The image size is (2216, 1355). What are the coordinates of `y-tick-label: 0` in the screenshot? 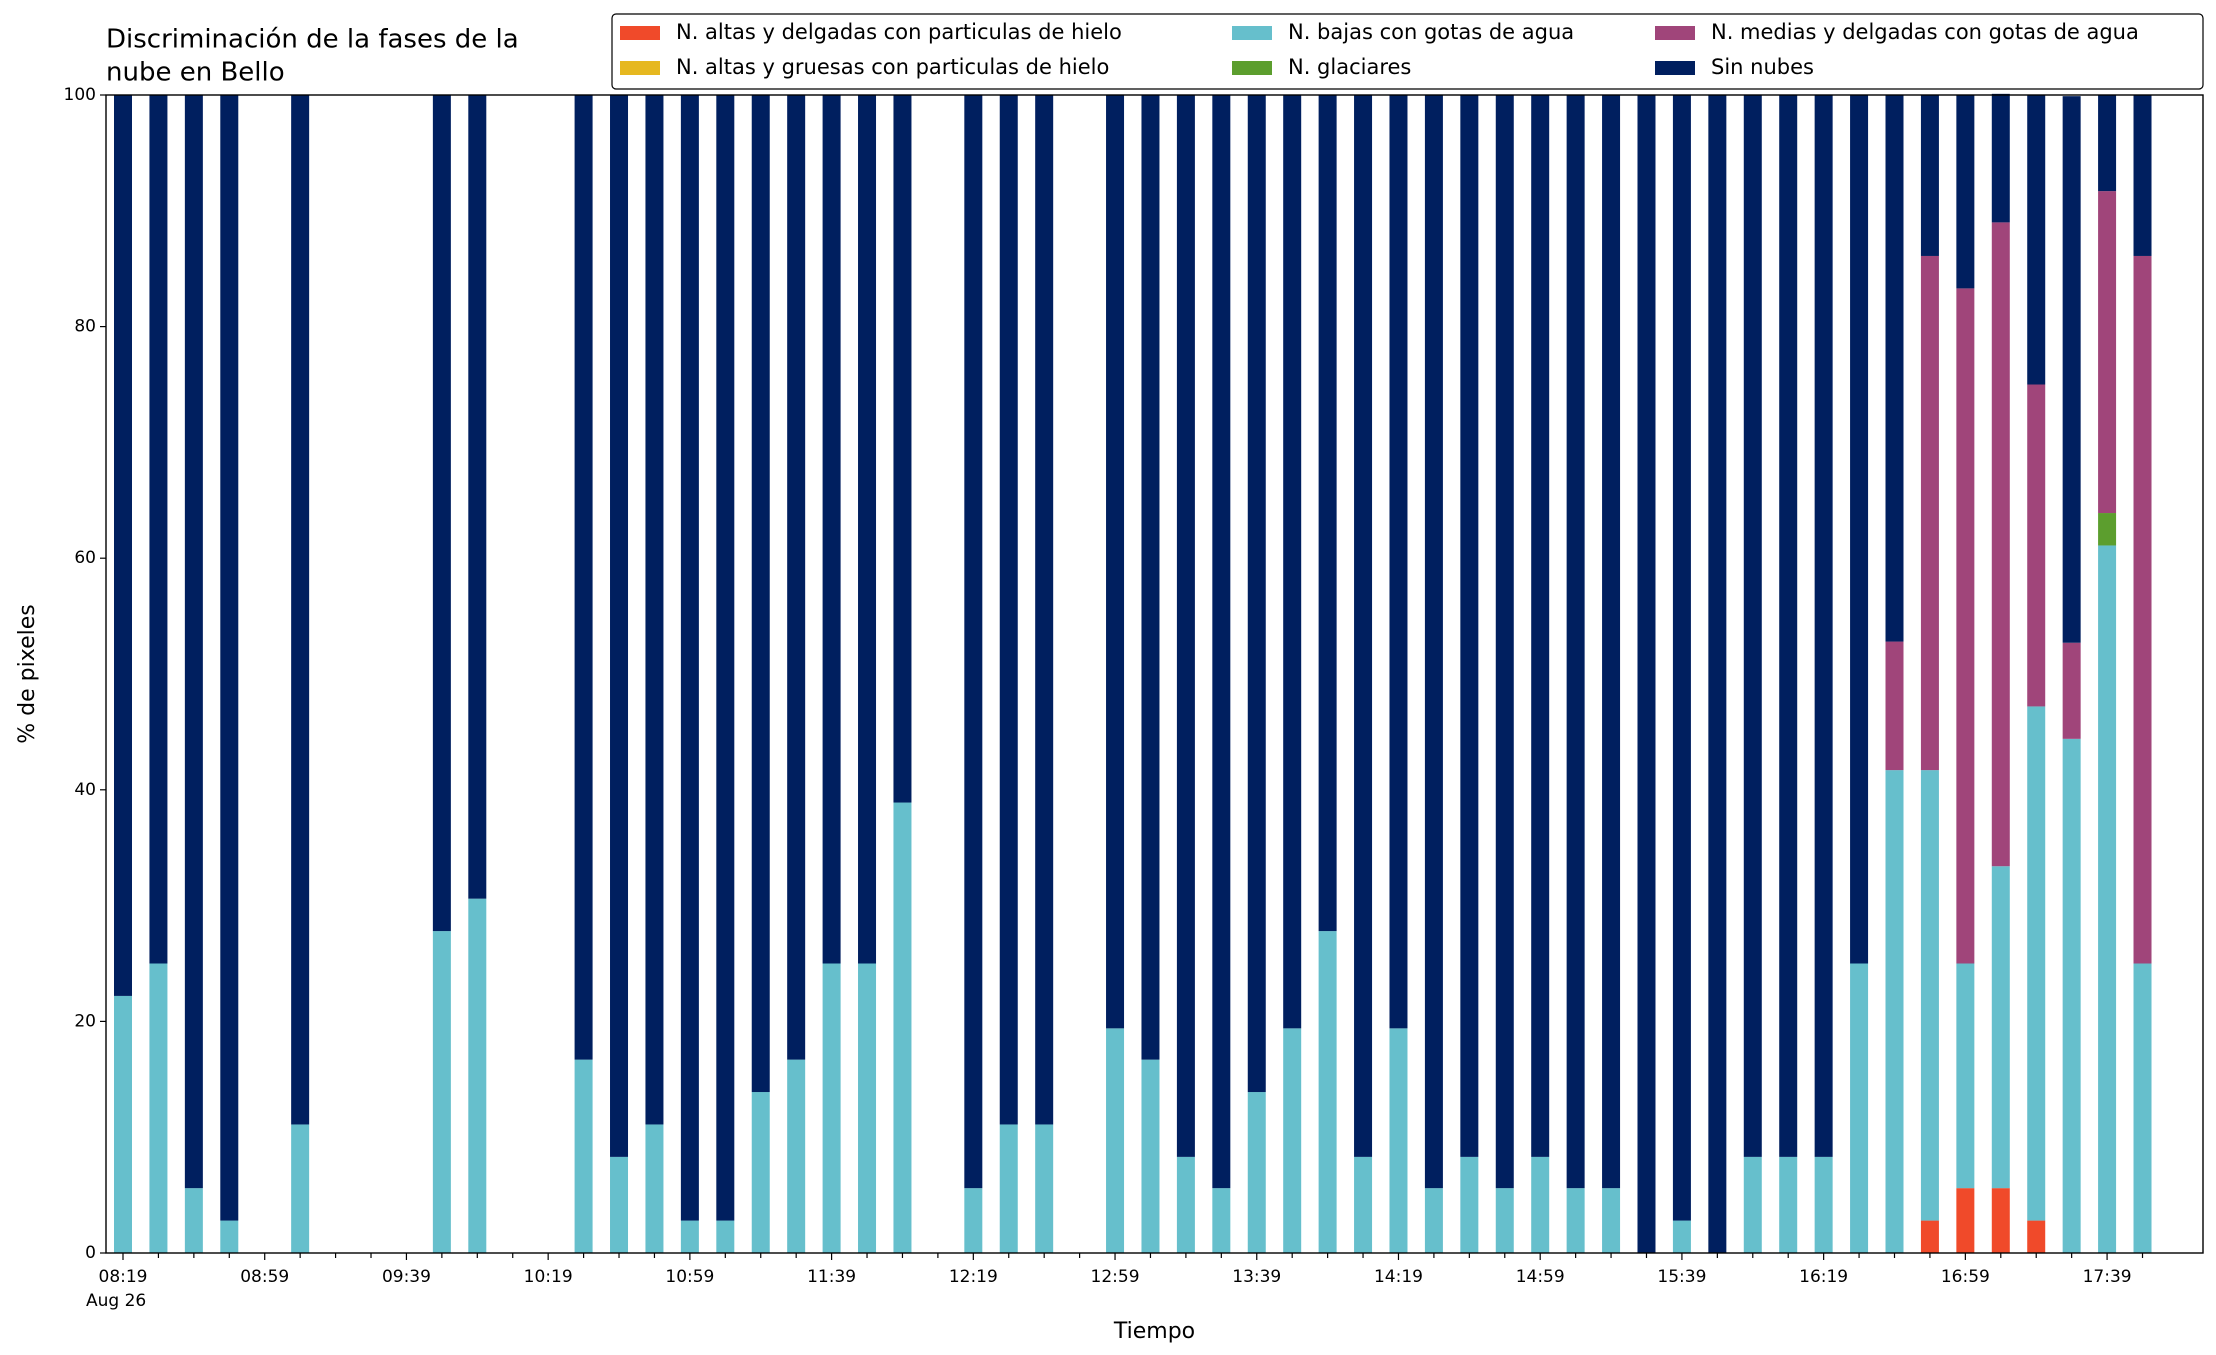 It's located at (90, 1253).